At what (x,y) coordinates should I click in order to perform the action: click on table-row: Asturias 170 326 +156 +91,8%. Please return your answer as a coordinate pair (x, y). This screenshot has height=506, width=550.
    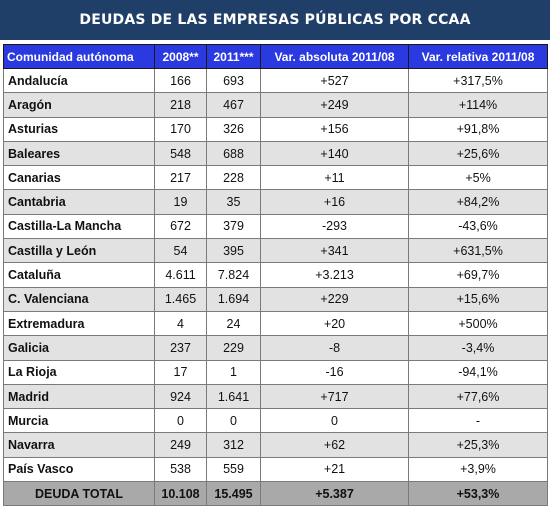
    Looking at the image, I should click on (275, 129).